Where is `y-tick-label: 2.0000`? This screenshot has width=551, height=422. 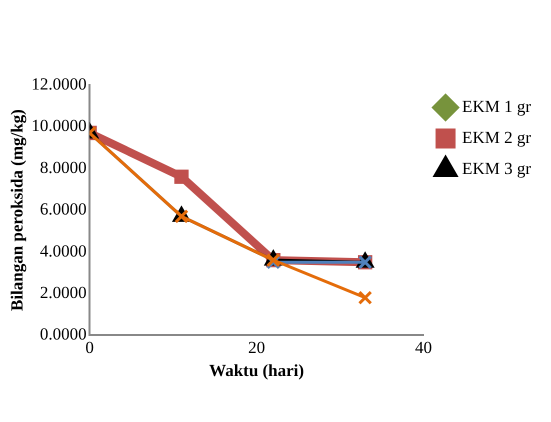
y-tick-label: 2.0000 is located at coordinates (63, 292).